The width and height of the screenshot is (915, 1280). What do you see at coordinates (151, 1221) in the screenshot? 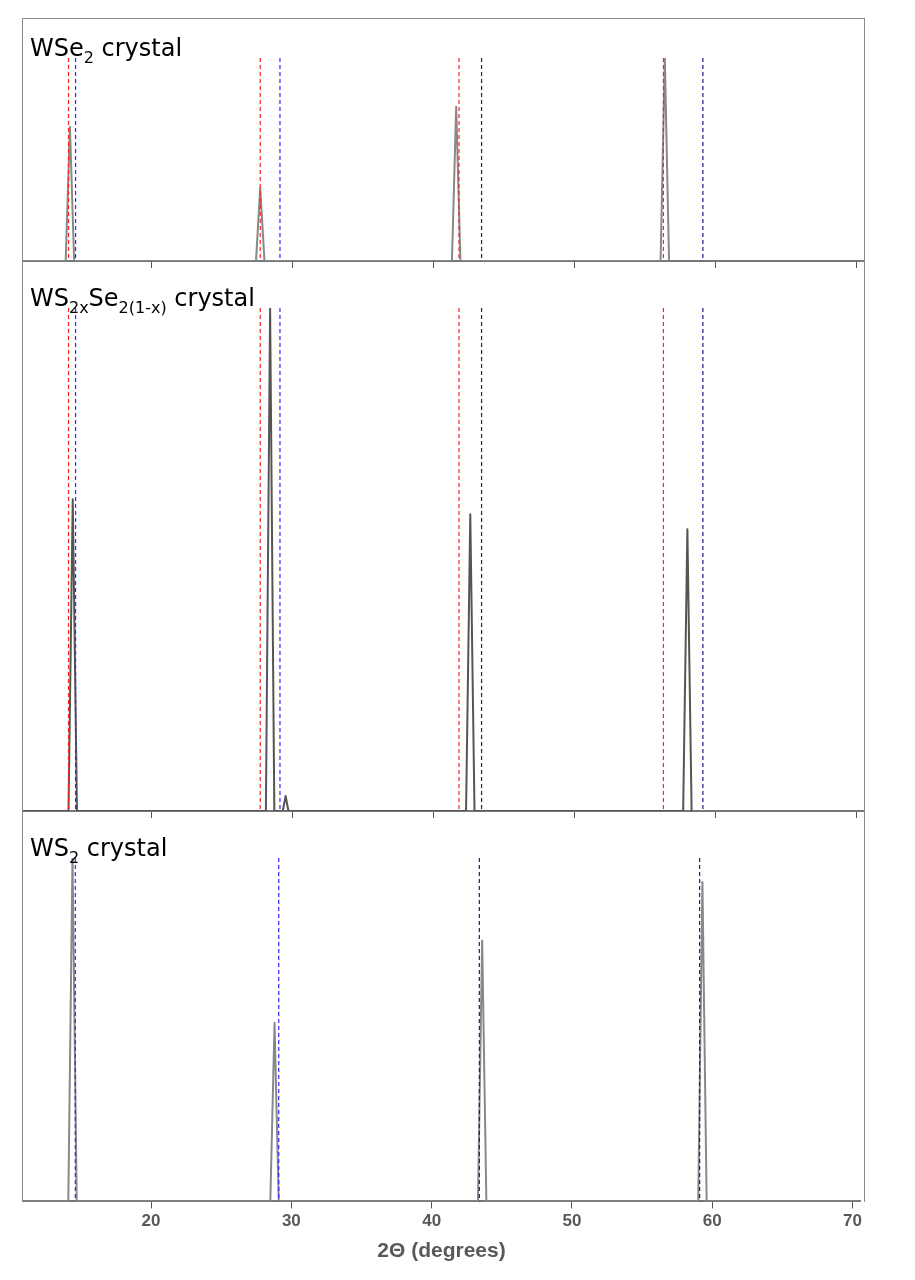
I see `x-tick-label: 20` at bounding box center [151, 1221].